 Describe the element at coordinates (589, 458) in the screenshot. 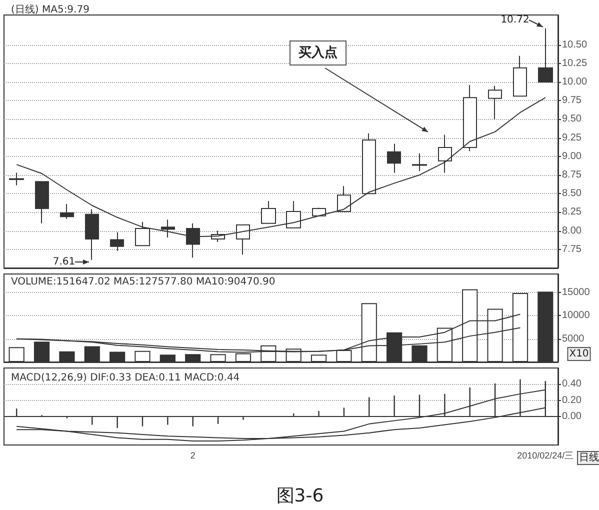

I see `text: 日线` at that location.